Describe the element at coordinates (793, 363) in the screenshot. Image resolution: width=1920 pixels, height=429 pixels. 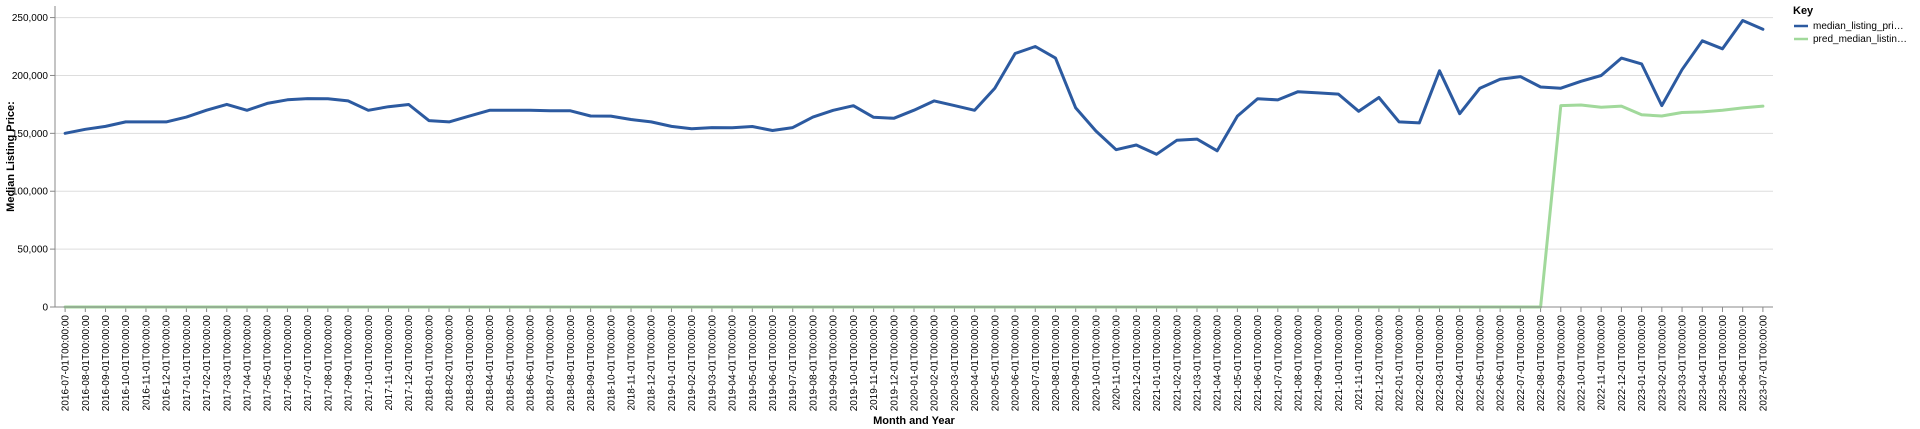
I see `x-tick-label: 2019-07-01T00:00:00` at that location.